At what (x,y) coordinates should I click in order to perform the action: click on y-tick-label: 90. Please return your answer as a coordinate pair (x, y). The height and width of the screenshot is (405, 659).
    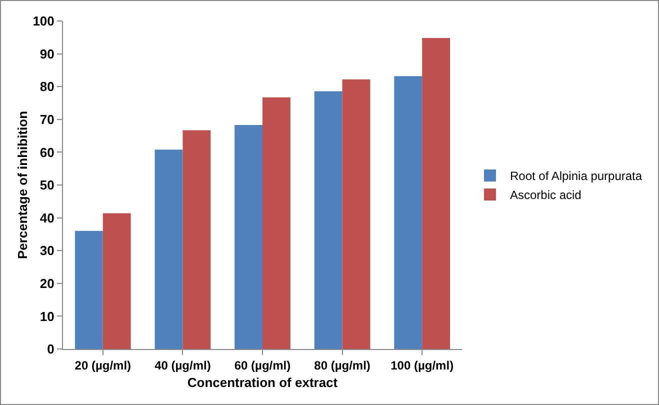
    Looking at the image, I should click on (47, 54).